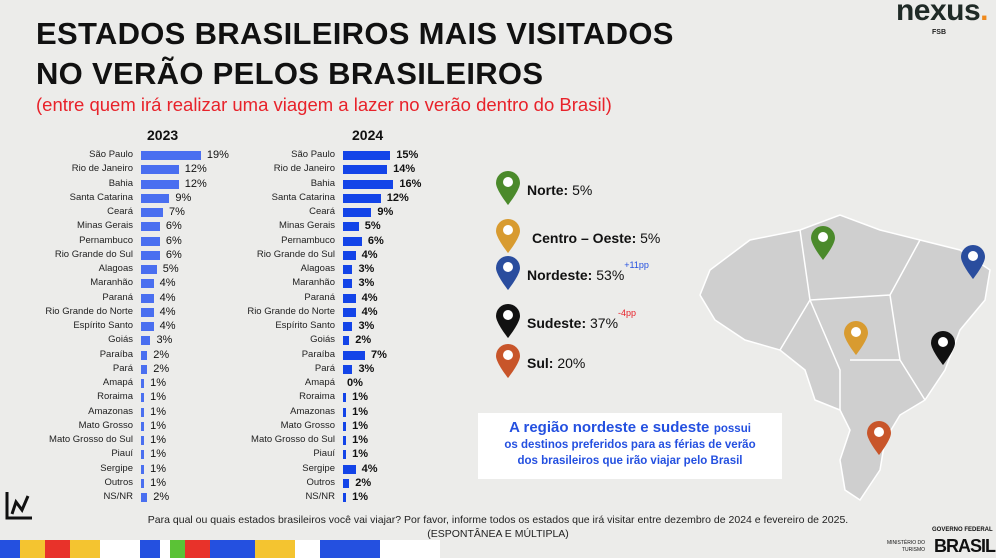 The height and width of the screenshot is (558, 996). Describe the element at coordinates (540, 362) in the screenshot. I see `region-name: Sul:` at that location.